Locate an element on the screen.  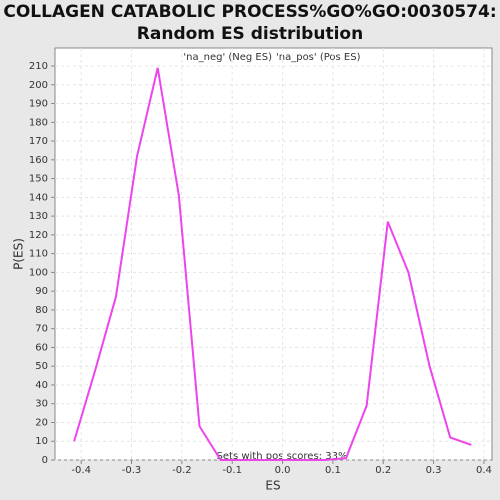
y-tick-label: 0 is located at coordinates (45, 460).